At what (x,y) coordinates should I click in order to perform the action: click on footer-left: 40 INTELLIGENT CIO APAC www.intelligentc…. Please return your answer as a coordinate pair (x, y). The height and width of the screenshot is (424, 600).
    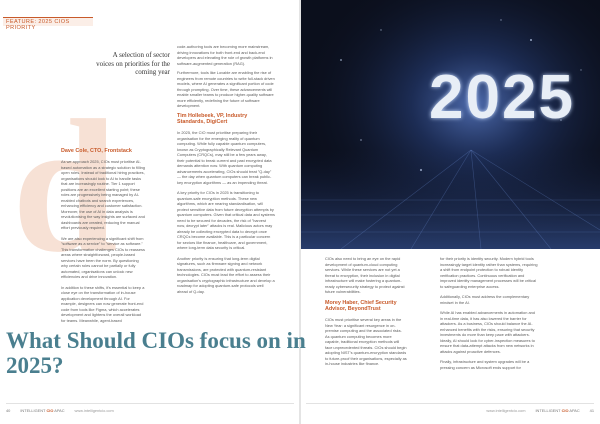
    Looking at the image, I should click on (151, 410).